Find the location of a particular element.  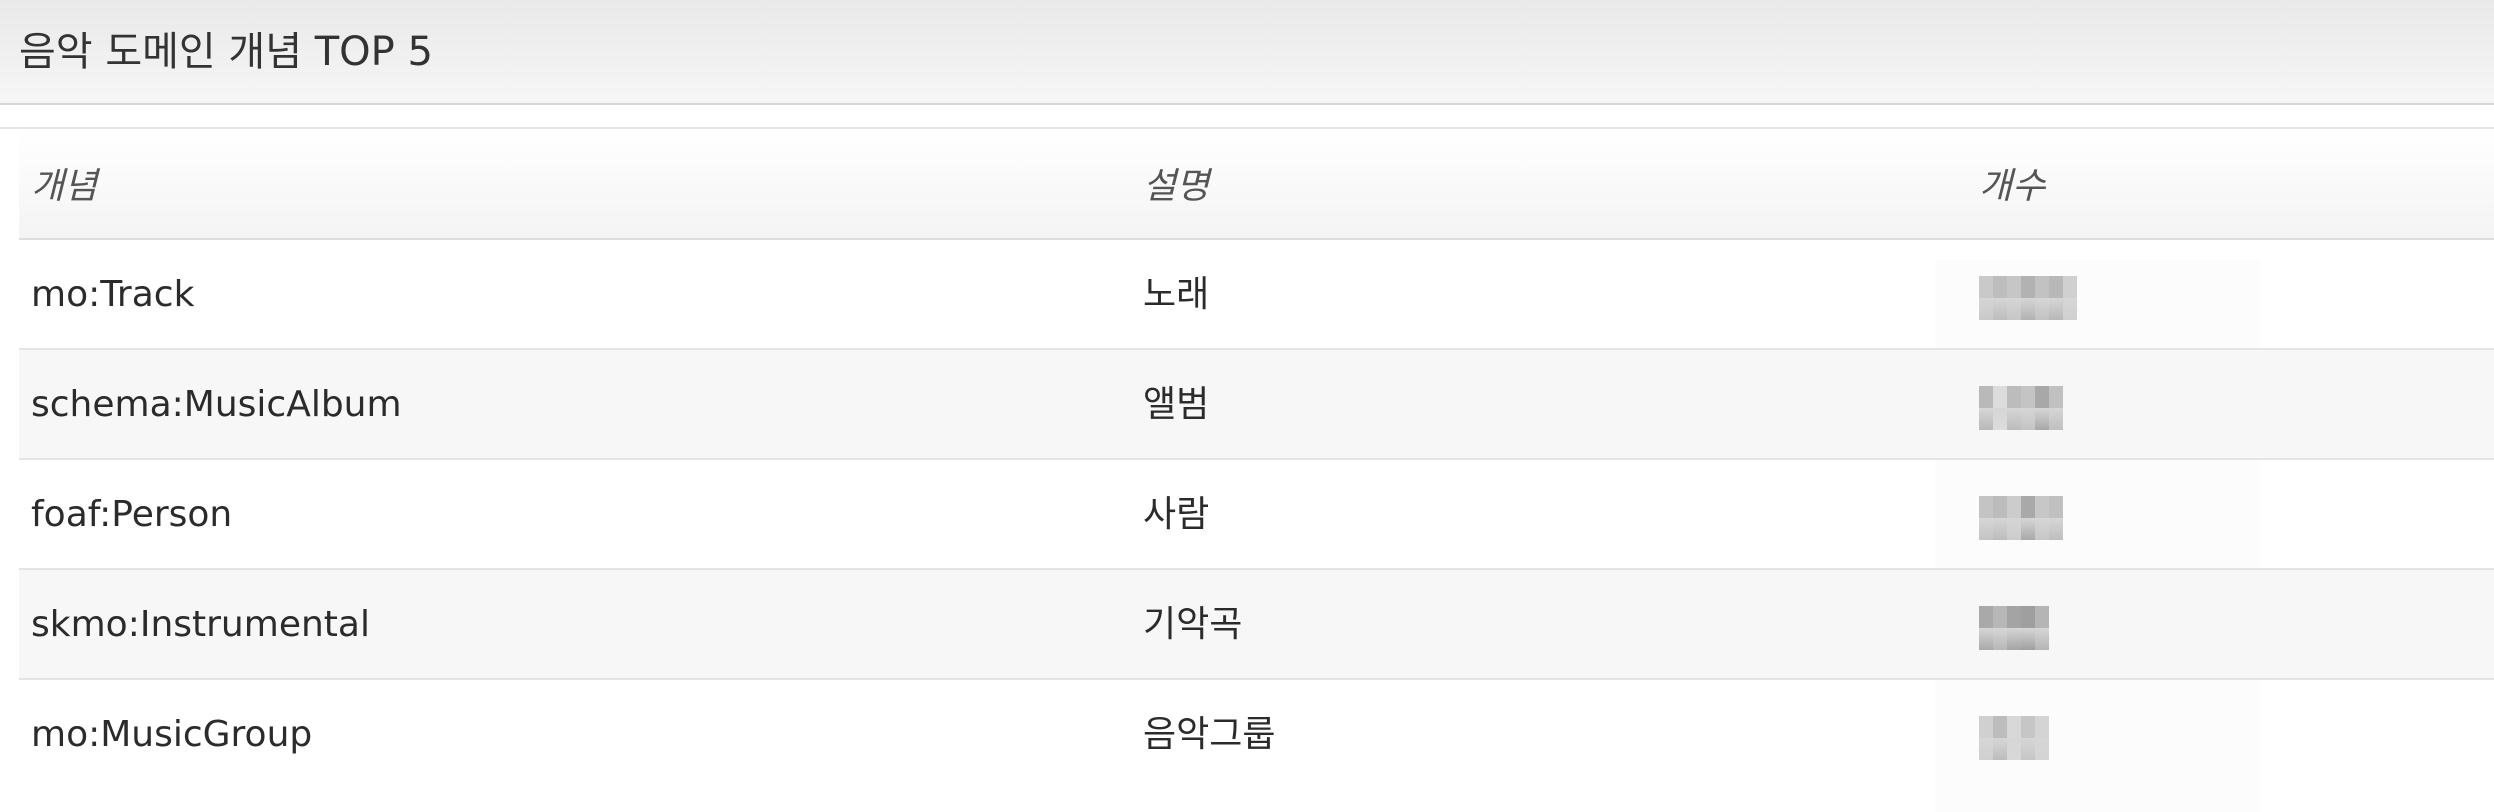

description-cell: 기악곡 is located at coordinates (1193, 624).